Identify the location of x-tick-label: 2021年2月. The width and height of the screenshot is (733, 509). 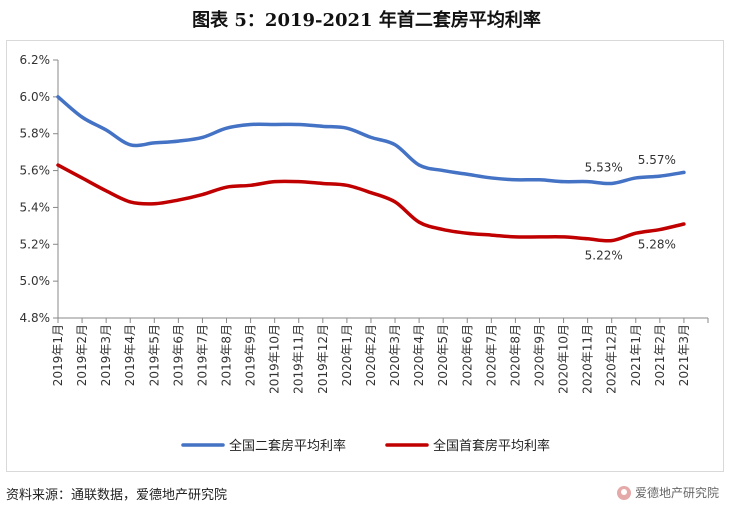
(660, 355).